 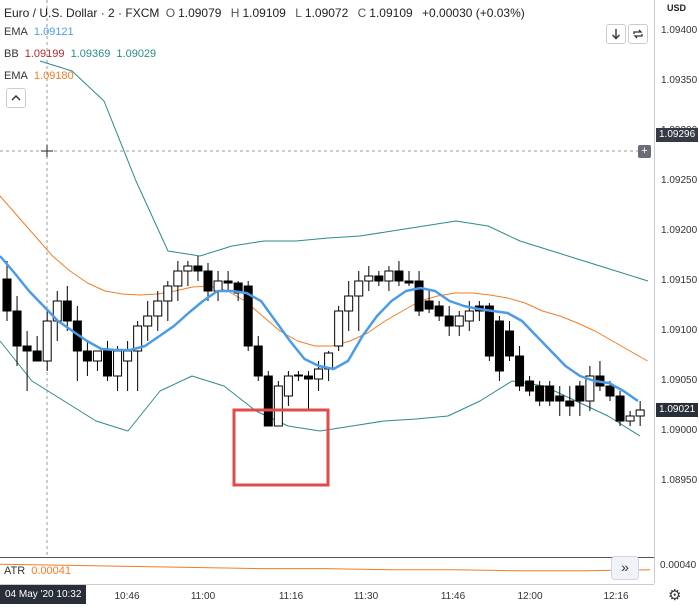 What do you see at coordinates (40, 32) in the screenshot?
I see `ema-fast-legend: EMA 1.09121` at bounding box center [40, 32].